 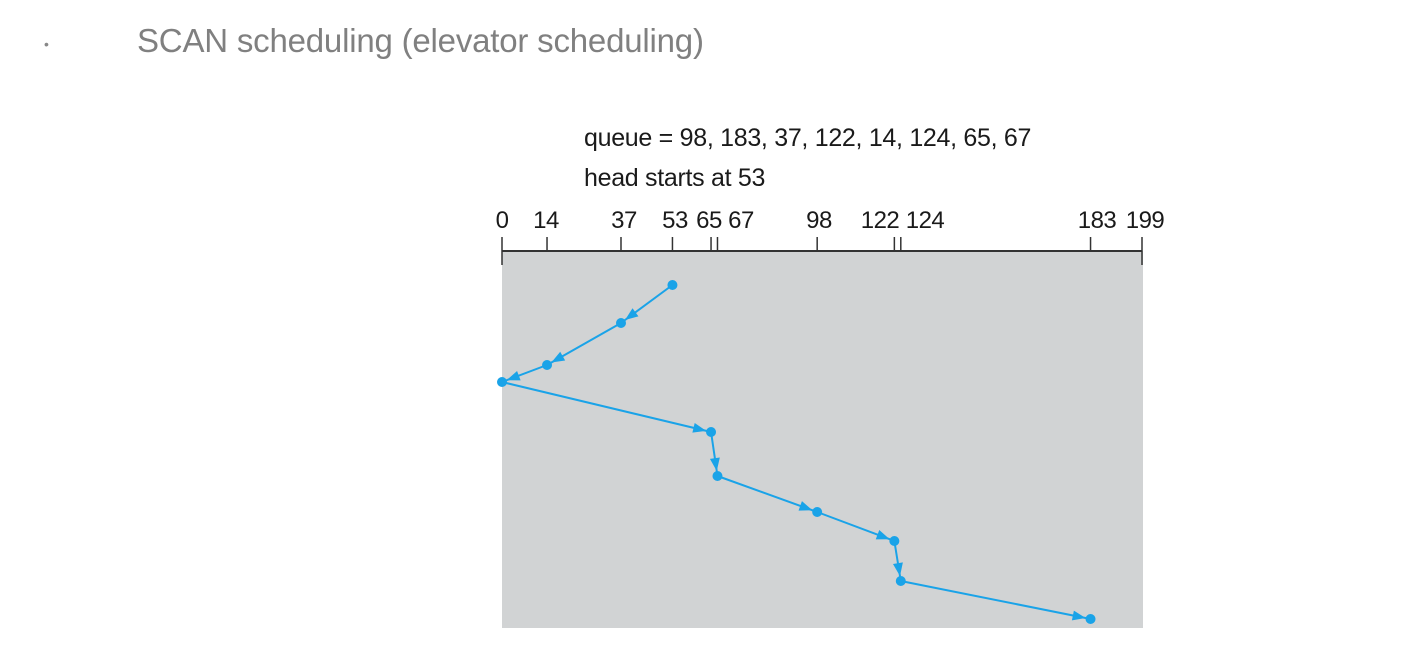 I want to click on tick-label: 122, so click(x=880, y=220).